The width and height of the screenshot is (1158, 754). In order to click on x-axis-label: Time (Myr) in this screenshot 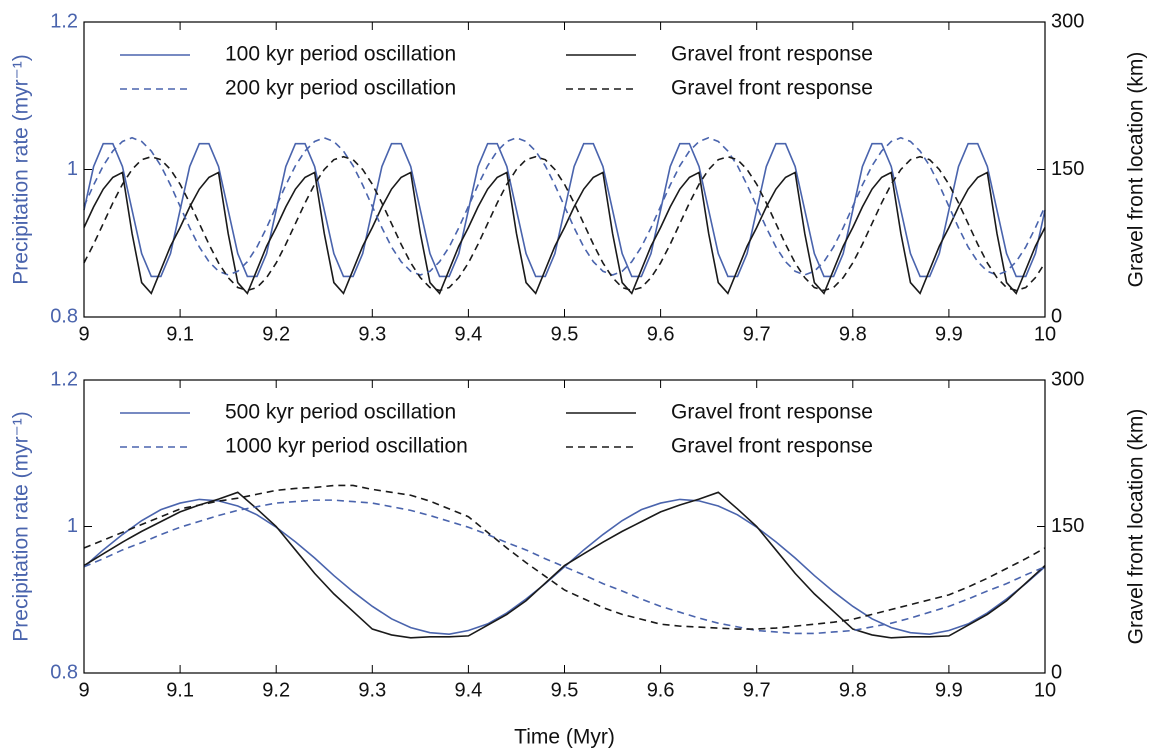, I will do `click(564, 737)`.